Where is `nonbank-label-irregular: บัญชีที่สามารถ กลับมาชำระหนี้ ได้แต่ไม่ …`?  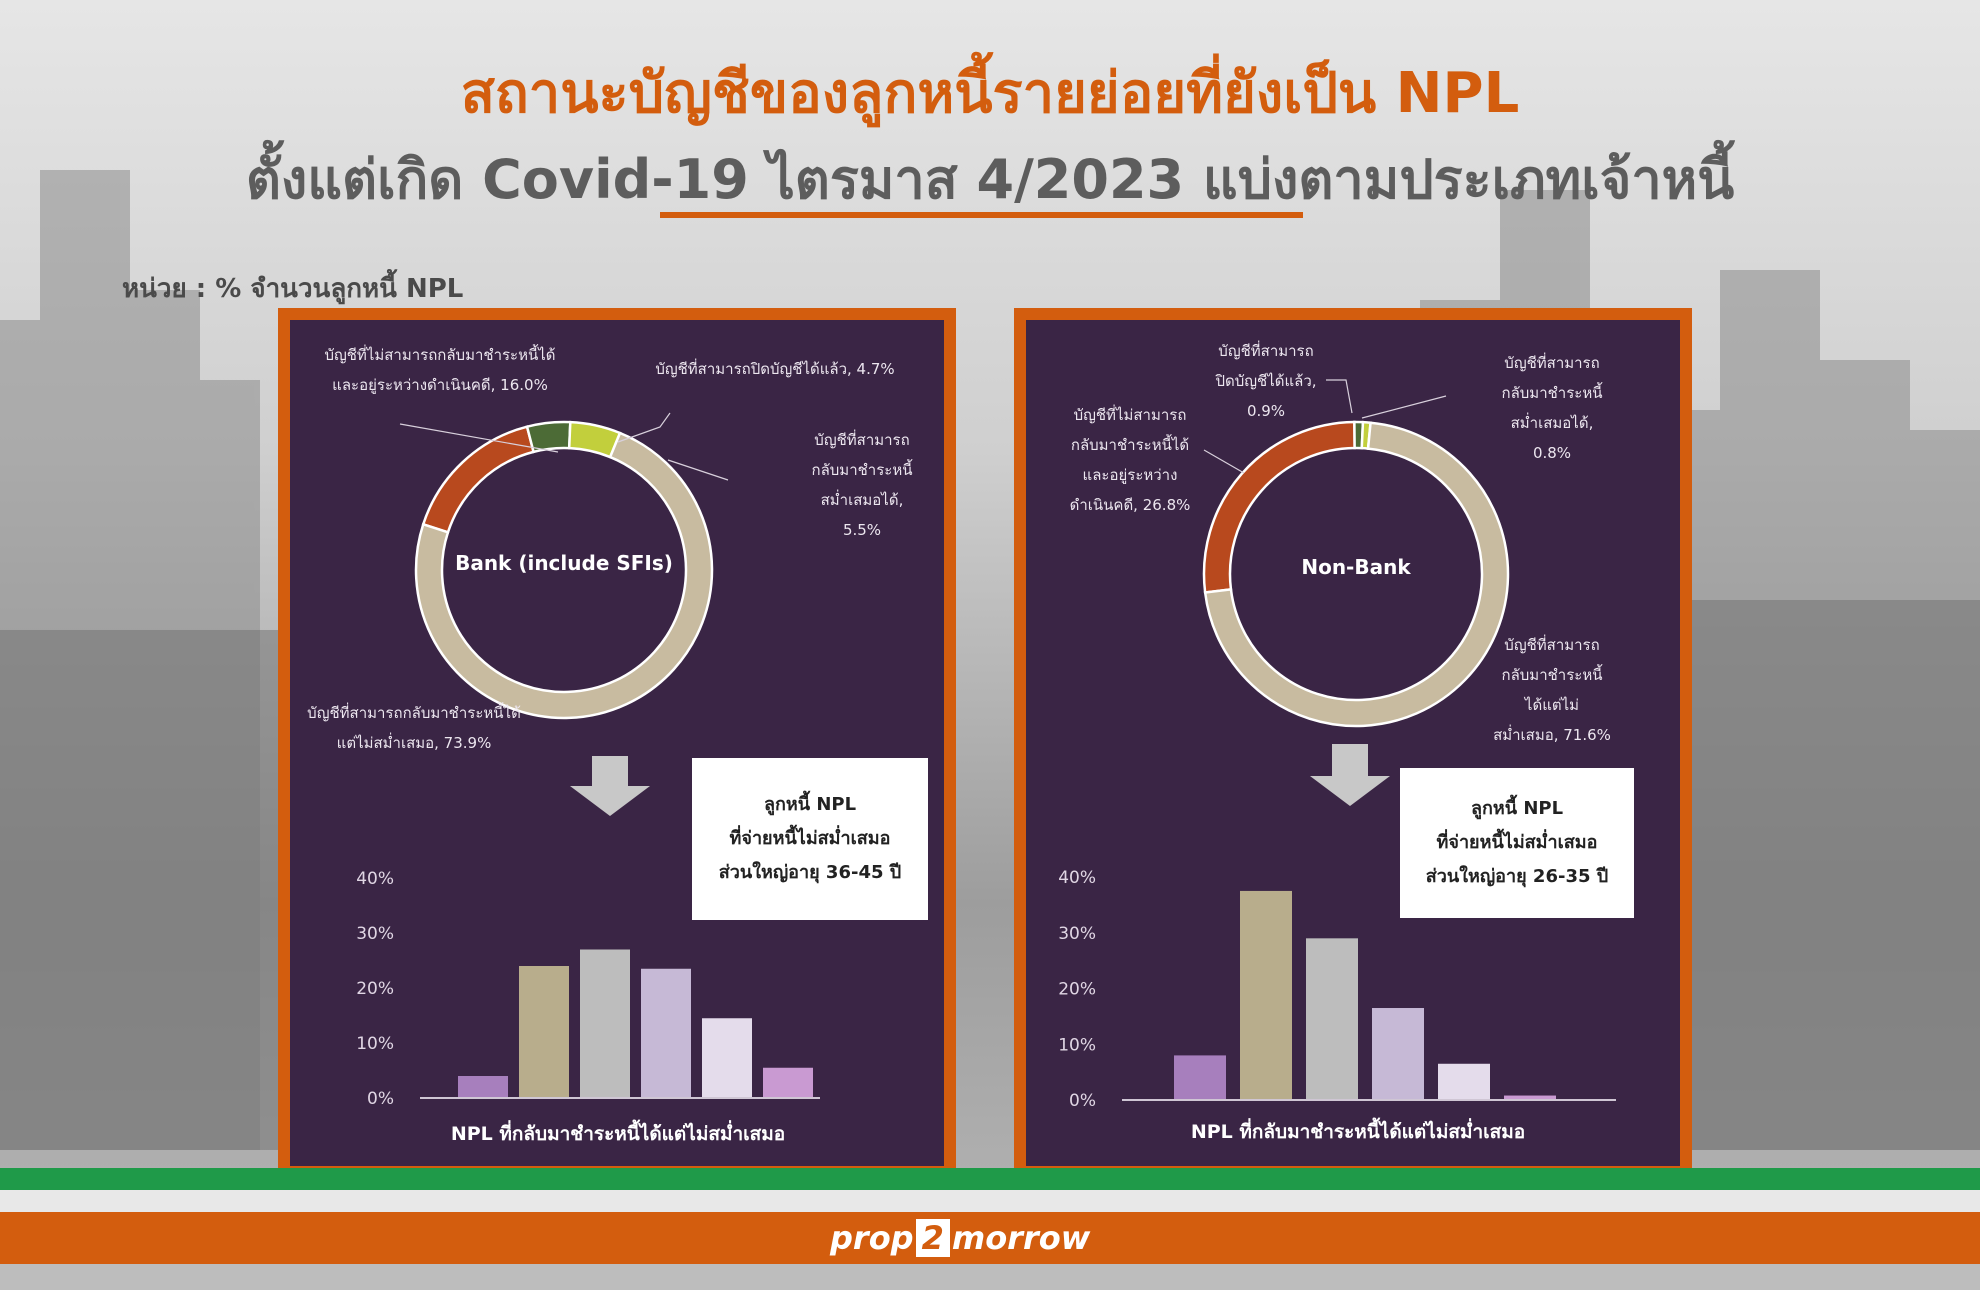
nonbank-label-irregular: บัญชีที่สามารถ กลับมาชำระหนี้ ได้แต่ไม่ … is located at coordinates (1552, 689).